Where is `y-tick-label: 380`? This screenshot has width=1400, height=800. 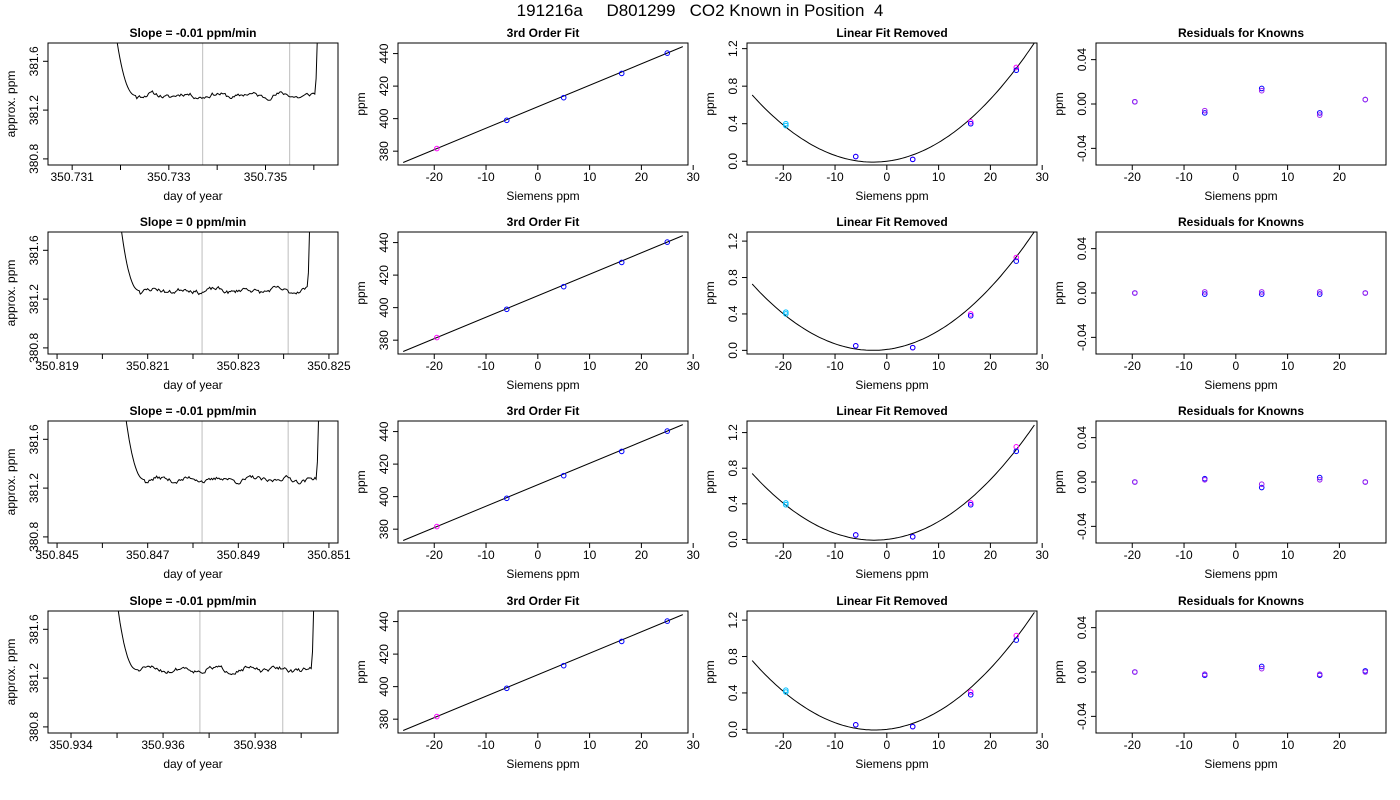 y-tick-label: 380 is located at coordinates (384, 719).